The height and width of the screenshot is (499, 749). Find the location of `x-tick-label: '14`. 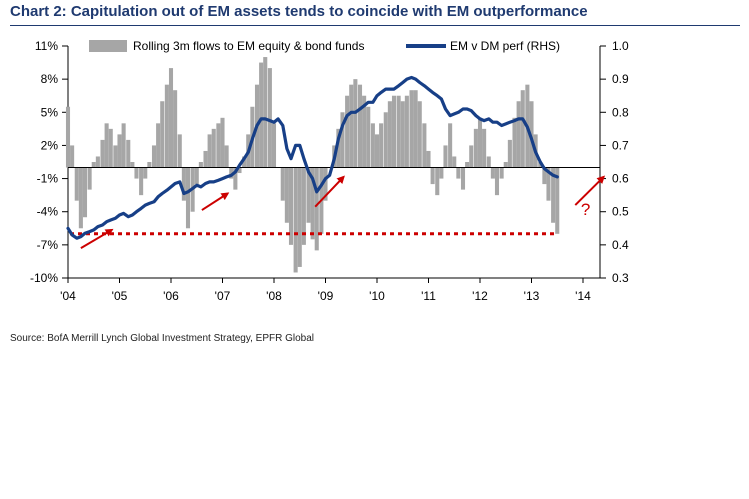

x-tick-label: '14 is located at coordinates (583, 296).